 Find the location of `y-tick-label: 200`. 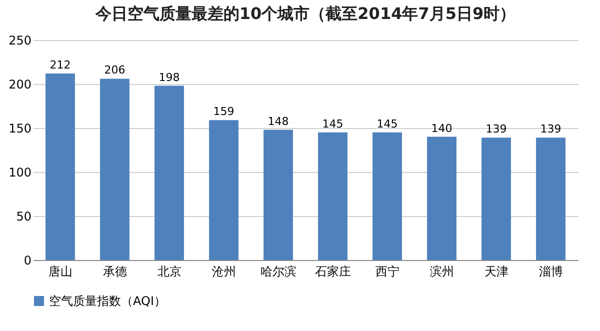

y-tick-label: 200 is located at coordinates (20, 85).